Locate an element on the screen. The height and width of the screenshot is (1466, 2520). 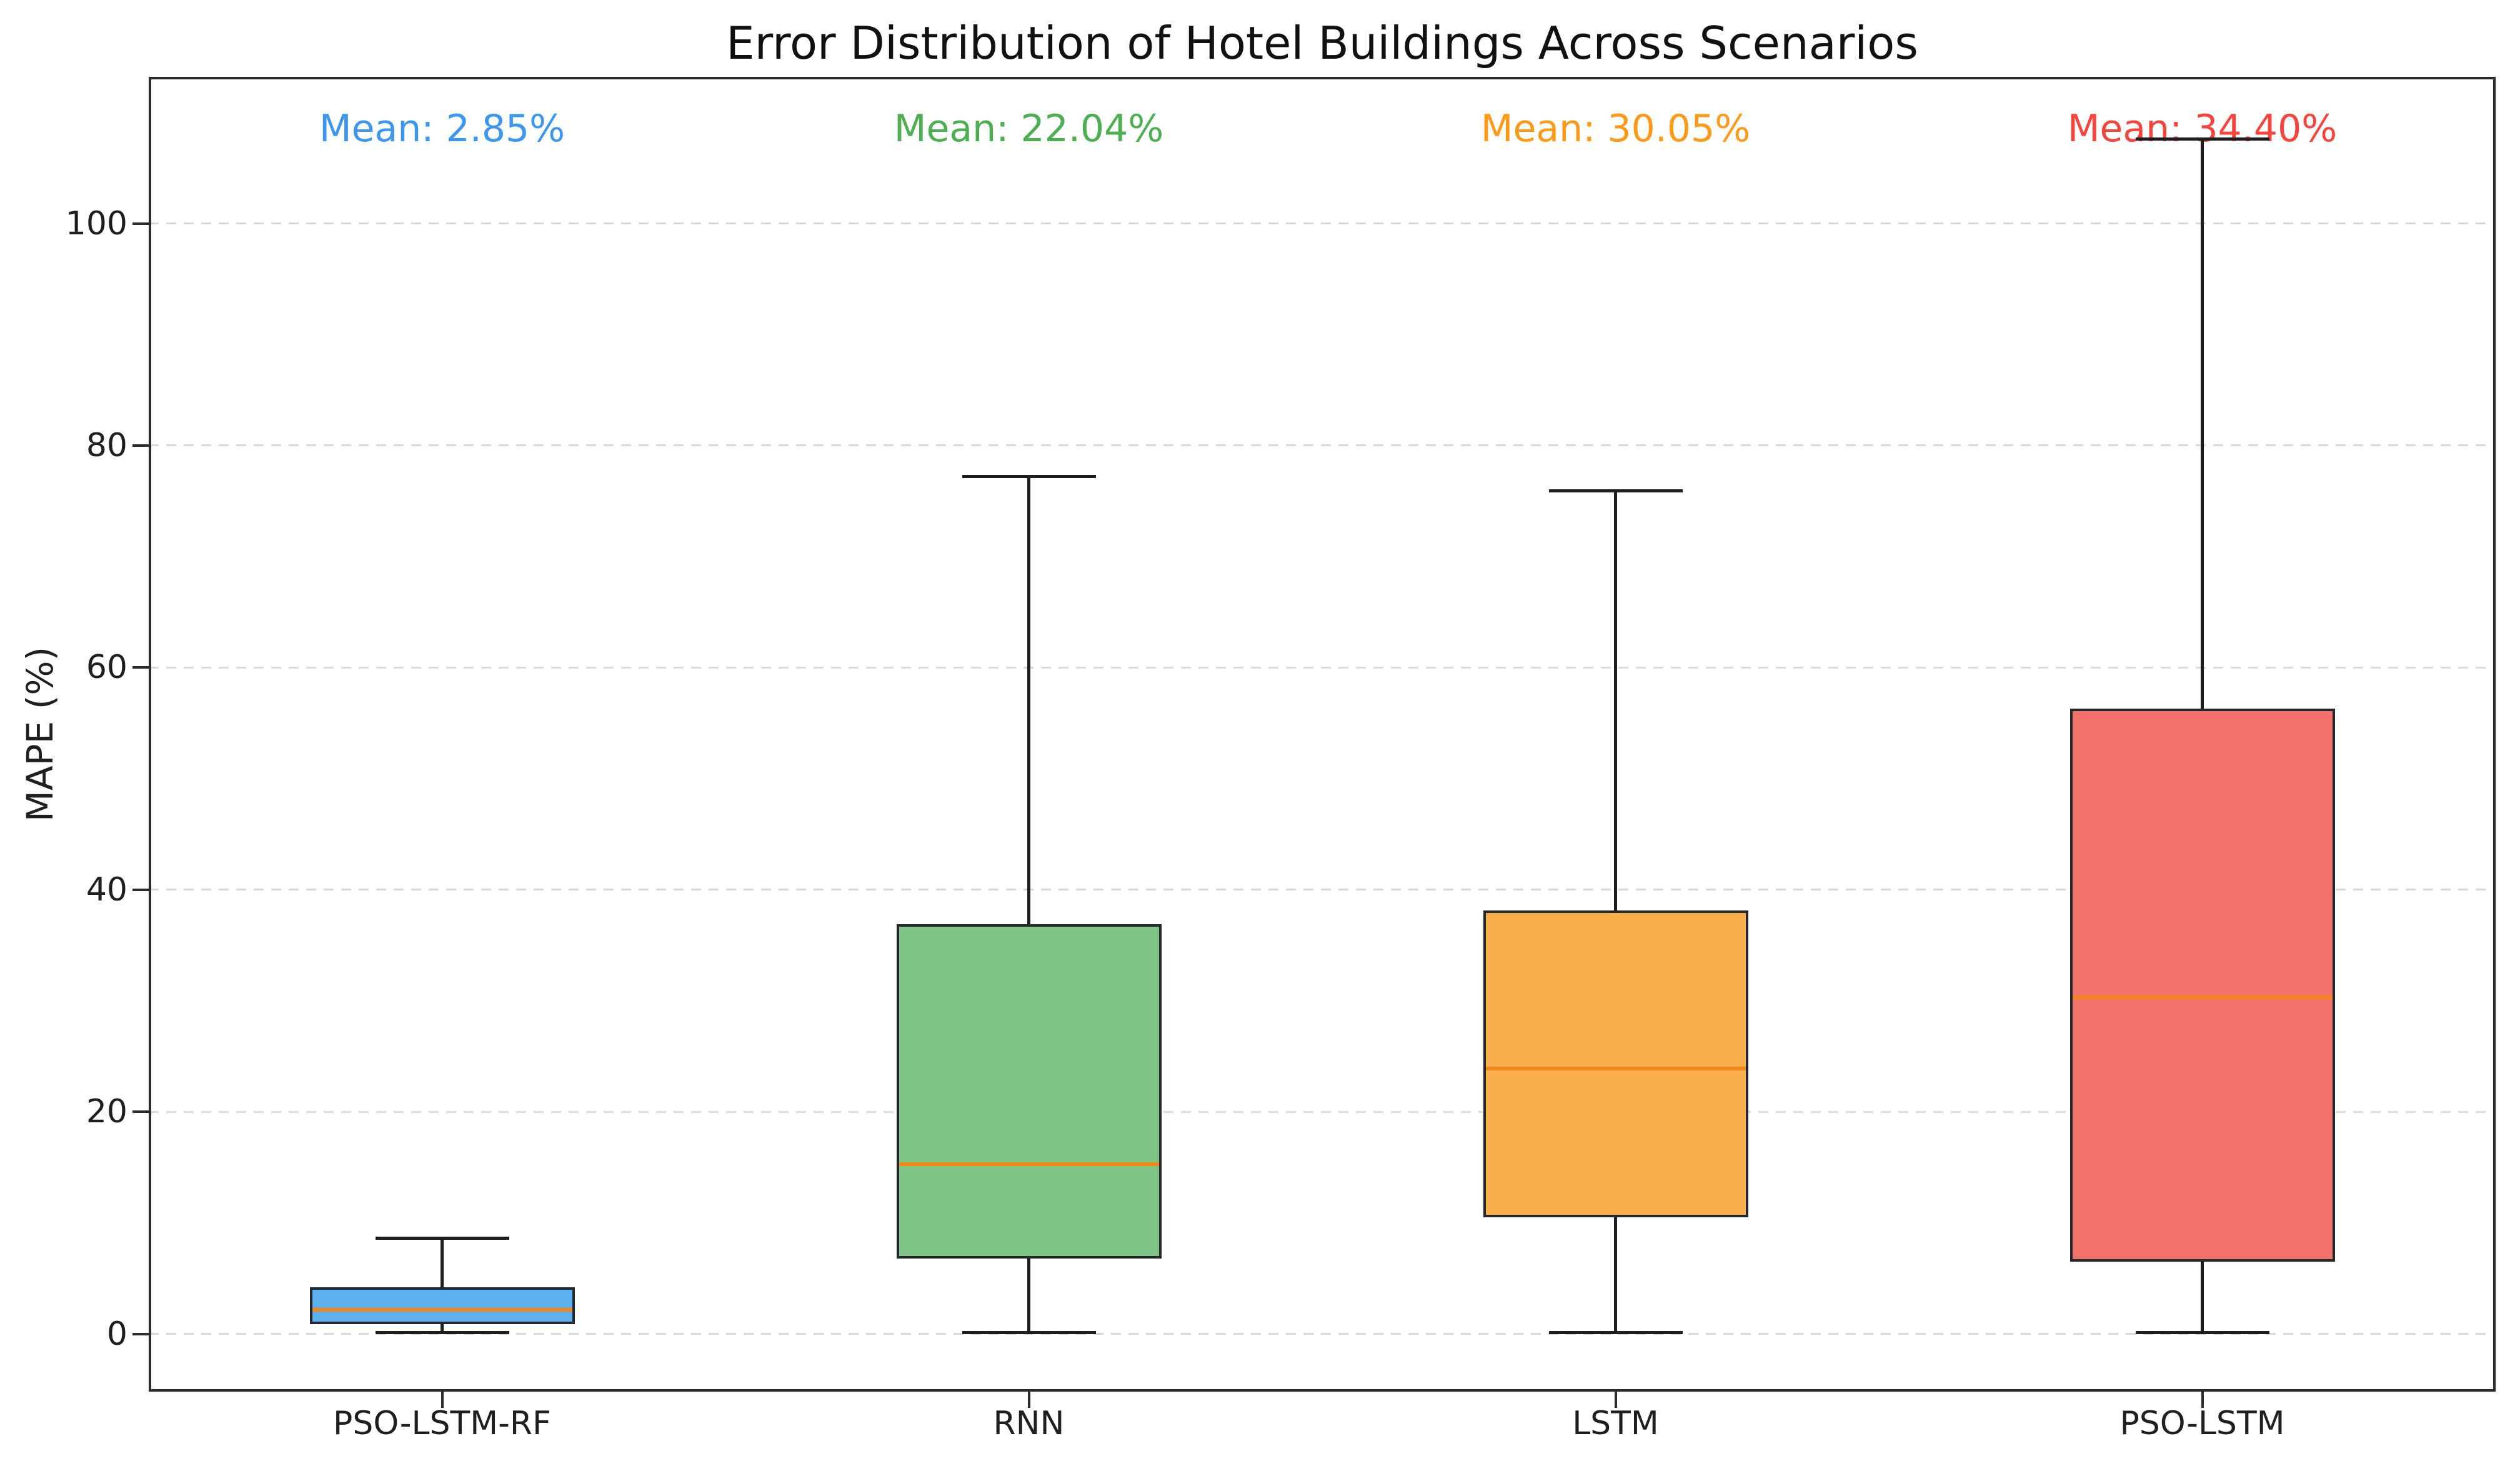
x-tick-label: PSO-LSTM-RF is located at coordinates (442, 1423).